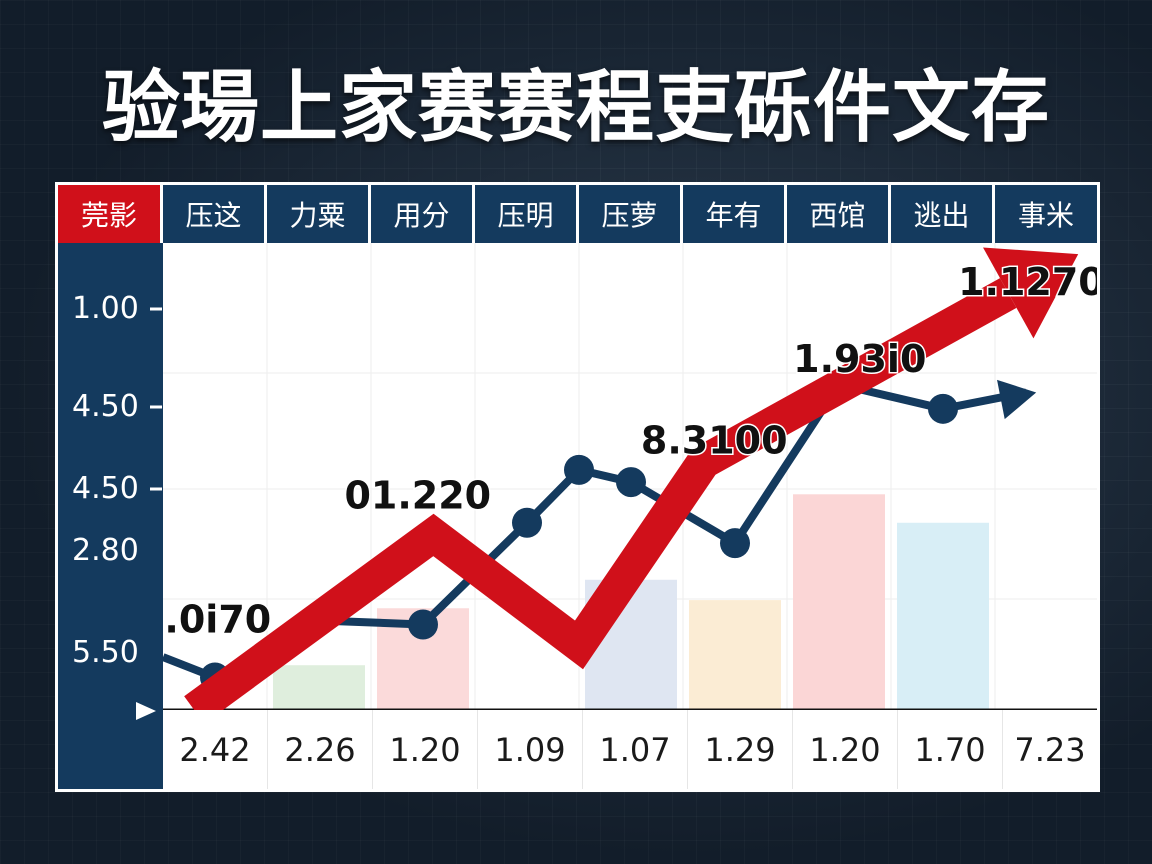 Image resolution: width=1152 pixels, height=864 pixels. Describe the element at coordinates (530, 749) in the screenshot. I see `value-cell: 1.09` at that location.